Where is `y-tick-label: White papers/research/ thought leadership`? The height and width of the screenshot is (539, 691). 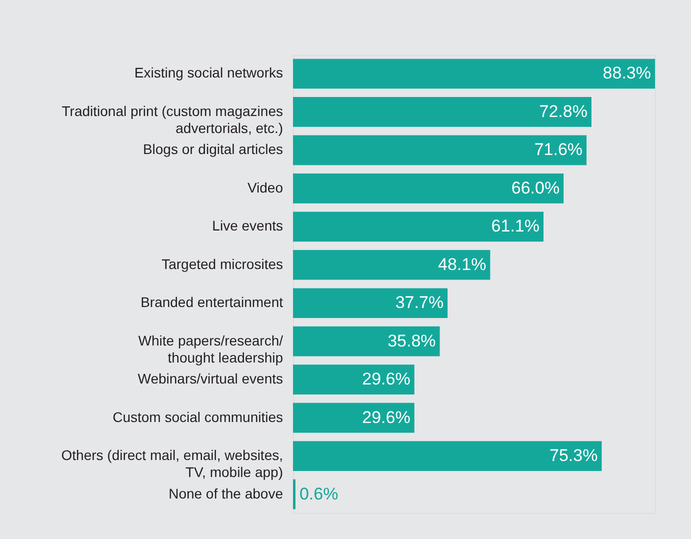
y-tick-label: White papers/research/ thought leadership is located at coordinates (211, 349).